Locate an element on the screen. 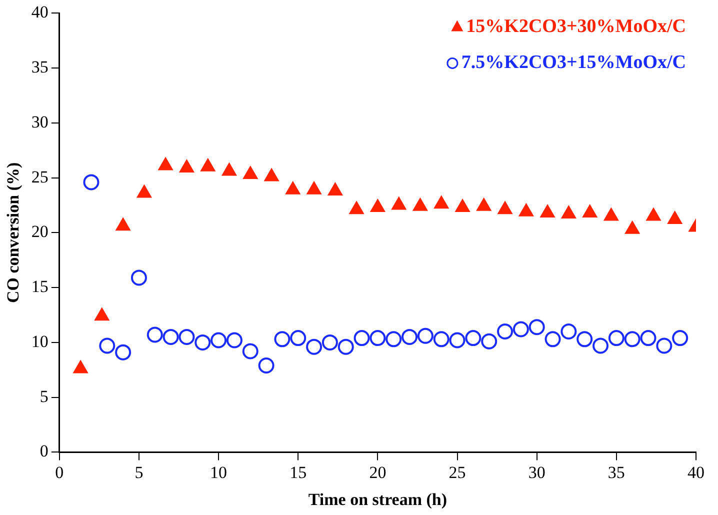 The image size is (718, 515). x-tick-label: 20 is located at coordinates (377, 472).